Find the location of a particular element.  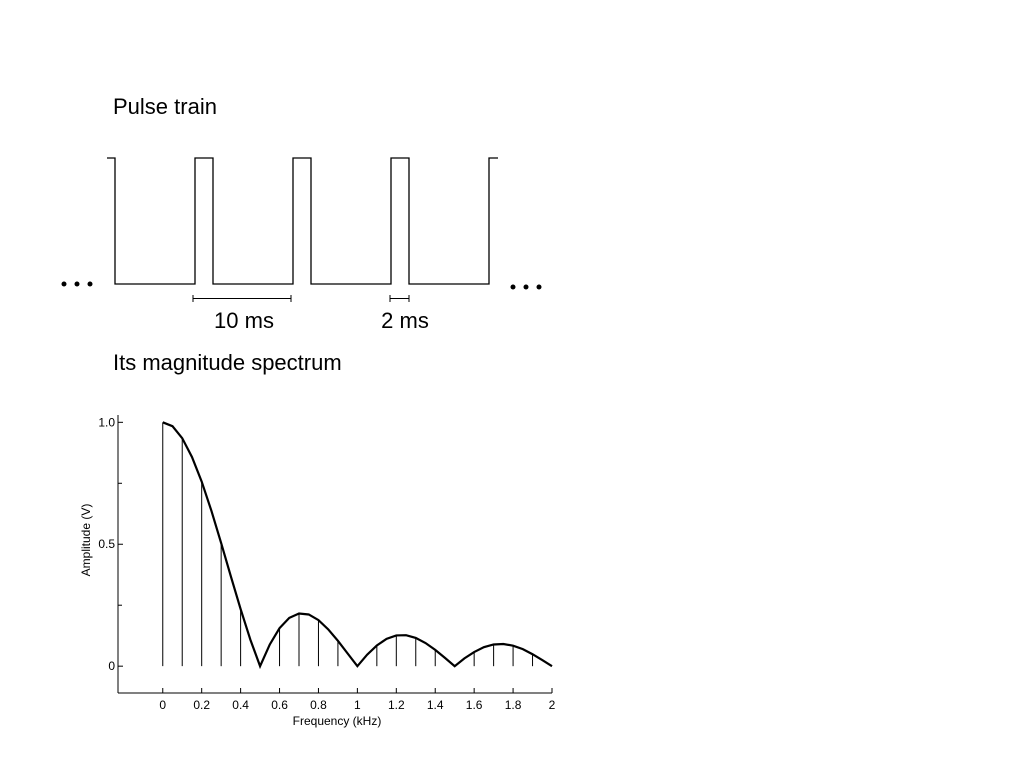

x-tick-label: 0.2 is located at coordinates (201, 705).